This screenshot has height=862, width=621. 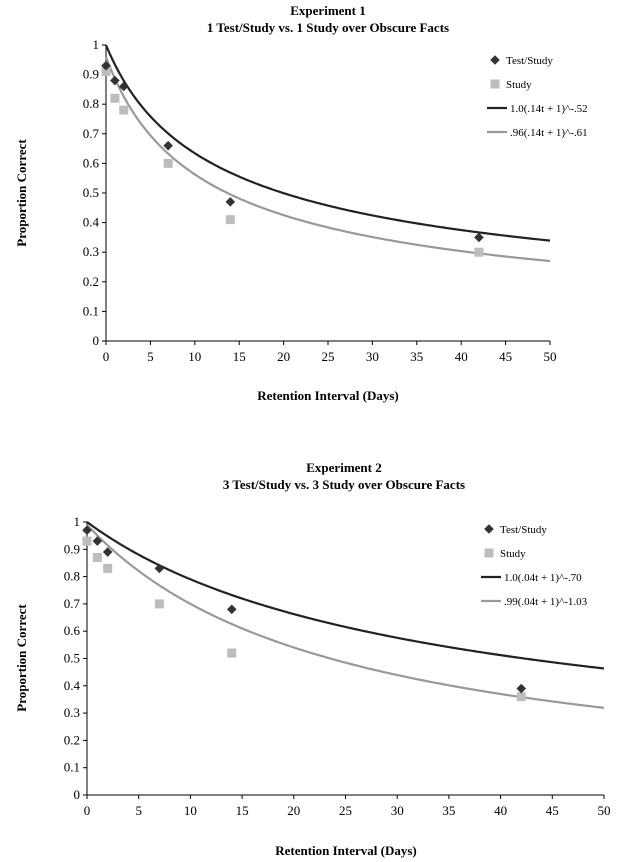 I want to click on chart-2-y-axis-label: Proportion Correct, so click(x=21, y=658).